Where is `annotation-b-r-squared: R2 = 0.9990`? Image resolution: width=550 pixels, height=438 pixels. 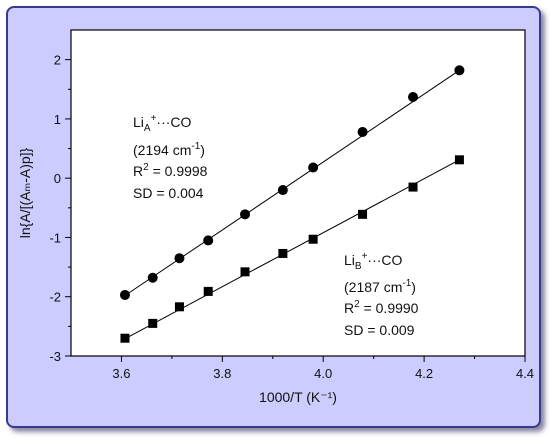 annotation-b-r-squared: R2 = 0.9990 is located at coordinates (381, 307).